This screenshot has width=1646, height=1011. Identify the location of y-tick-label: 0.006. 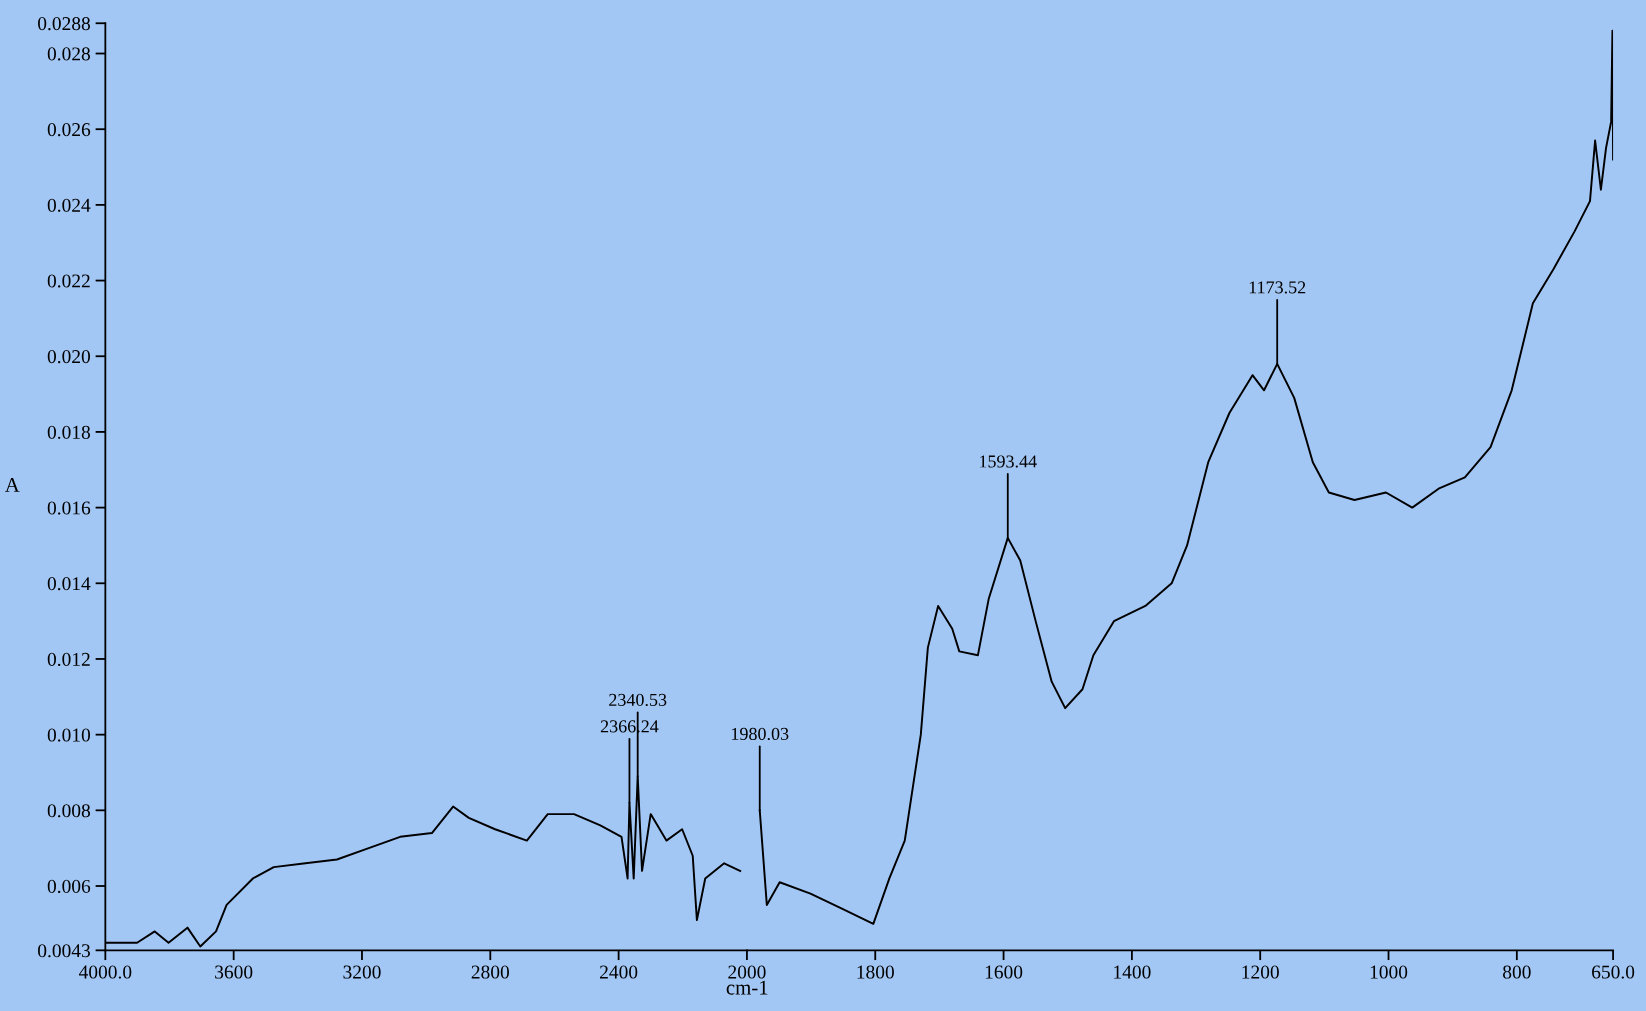
(69, 886).